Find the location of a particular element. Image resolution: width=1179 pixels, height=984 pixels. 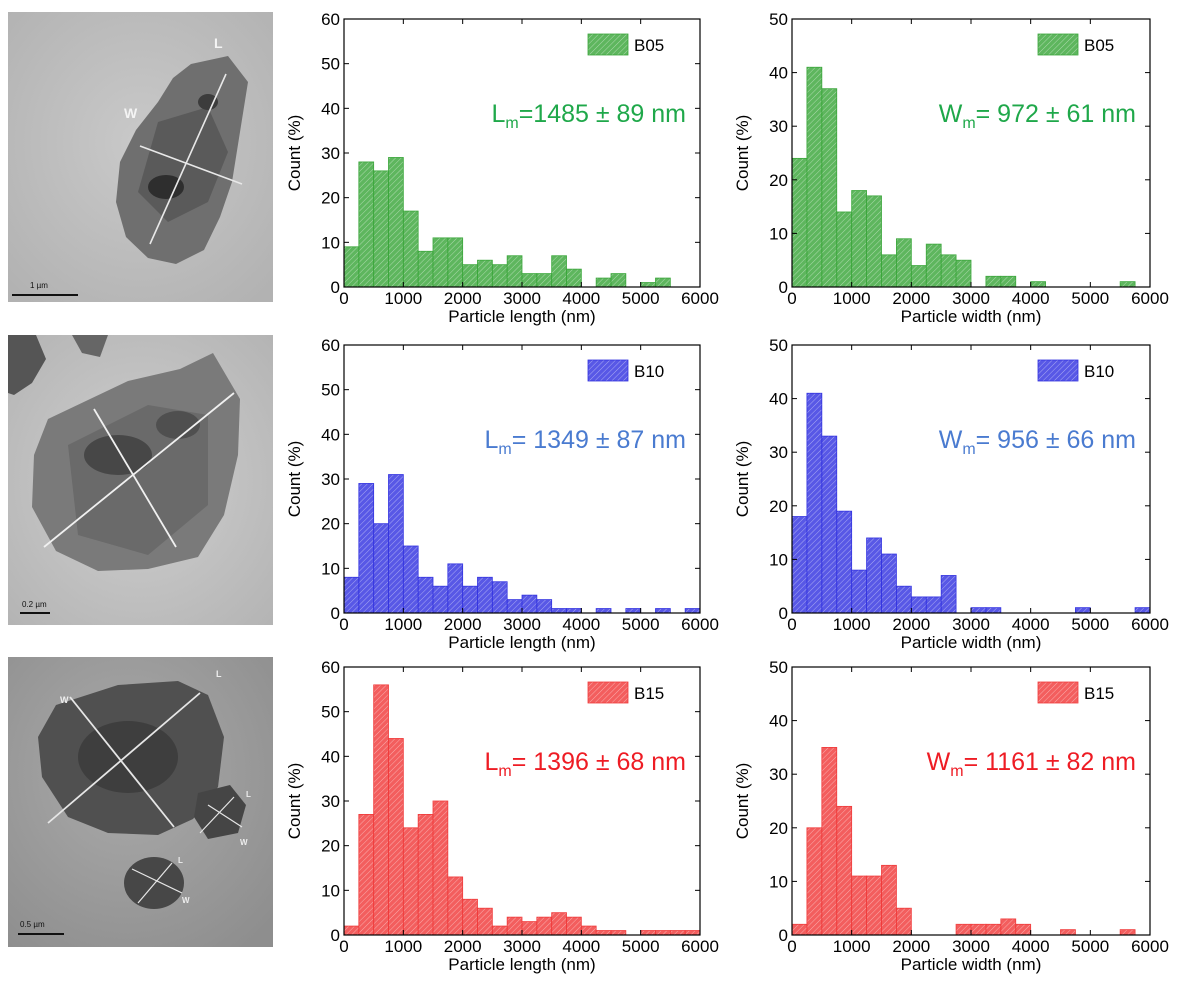

x-tick-label: 0 is located at coordinates (791, 298).